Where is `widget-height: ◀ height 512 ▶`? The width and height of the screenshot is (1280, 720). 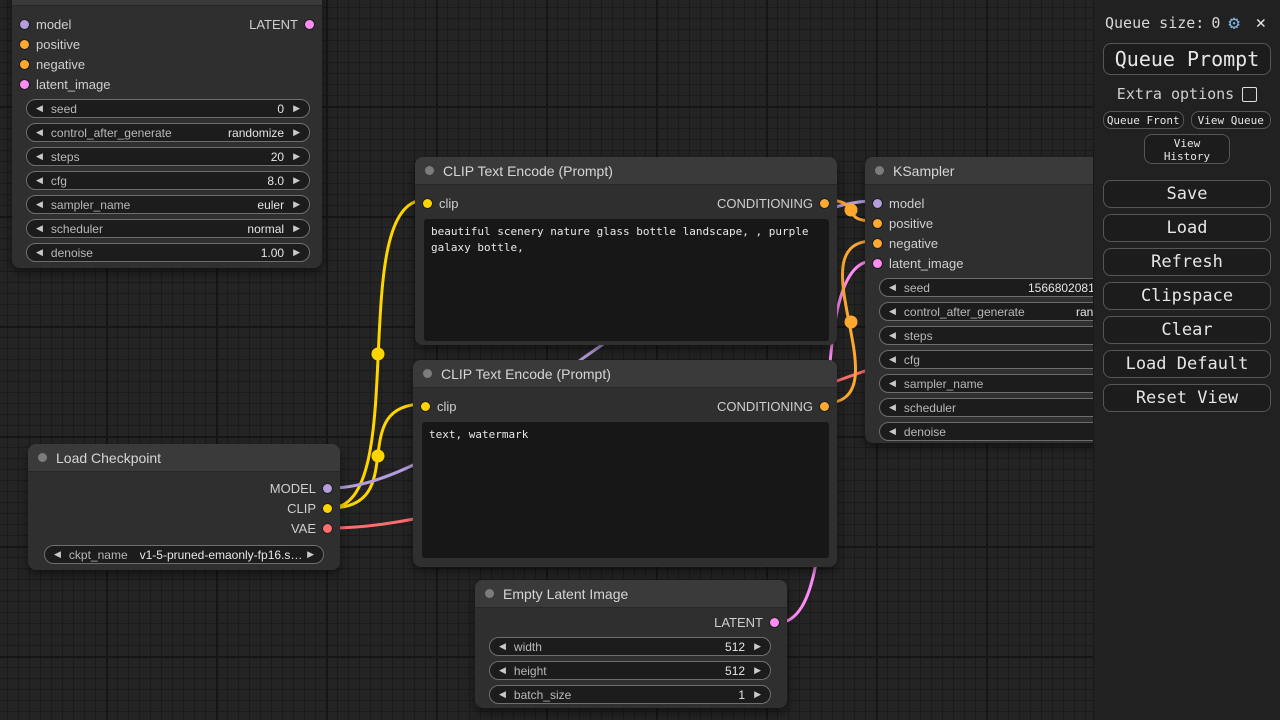
widget-height: ◀ height 512 ▶ is located at coordinates (630, 670).